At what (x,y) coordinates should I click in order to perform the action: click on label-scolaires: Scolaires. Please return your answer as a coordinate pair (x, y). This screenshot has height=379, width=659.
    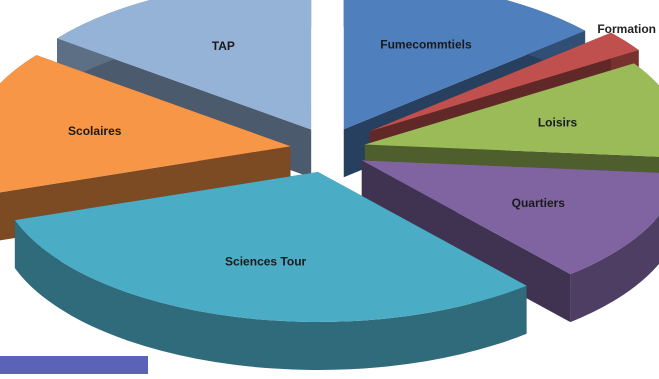
    Looking at the image, I should click on (95, 131).